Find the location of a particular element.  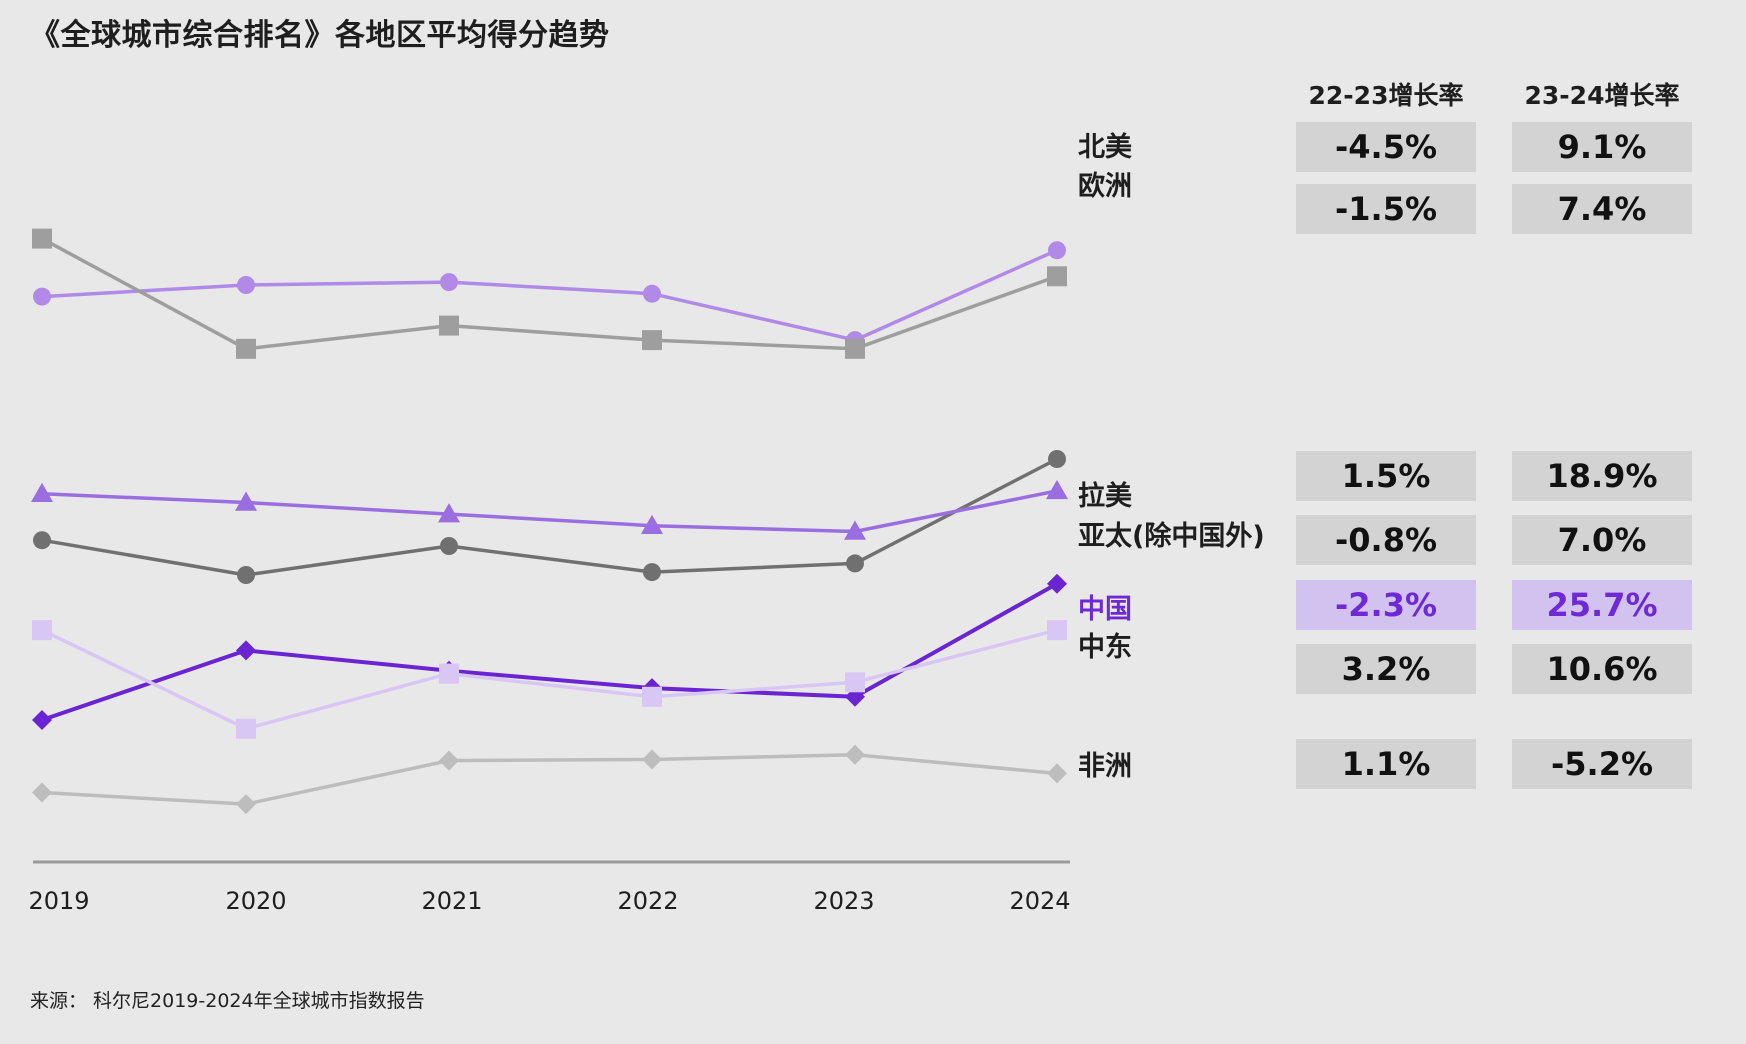

x-tick-label: 2023 is located at coordinates (843, 901).